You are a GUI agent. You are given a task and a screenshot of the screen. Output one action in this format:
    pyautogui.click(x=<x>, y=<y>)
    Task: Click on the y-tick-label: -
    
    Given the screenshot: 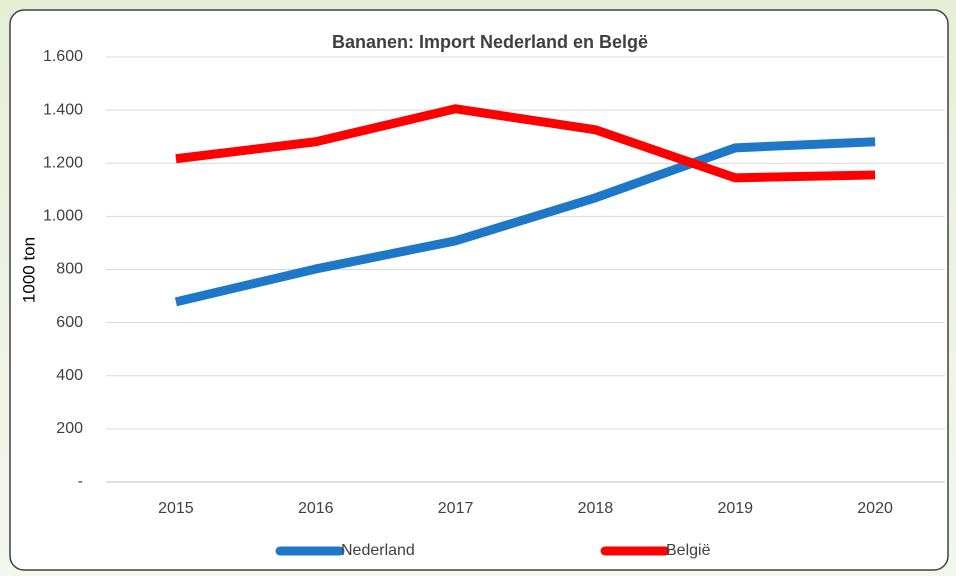 What is the action you would take?
    pyautogui.click(x=80, y=481)
    